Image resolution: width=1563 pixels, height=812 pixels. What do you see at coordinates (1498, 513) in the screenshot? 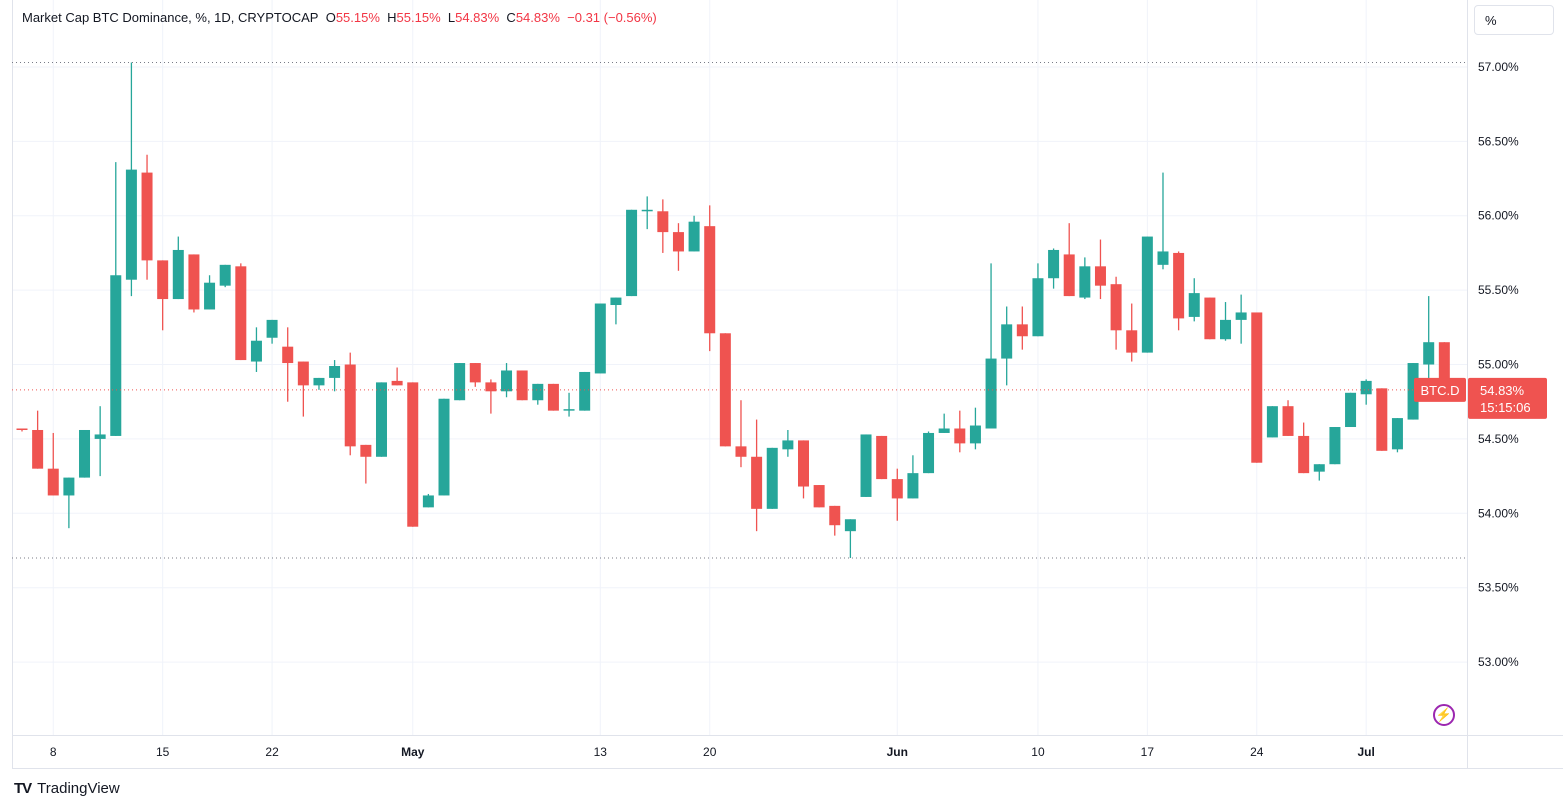
I see `y-tick-label: 54.00%` at bounding box center [1498, 513].